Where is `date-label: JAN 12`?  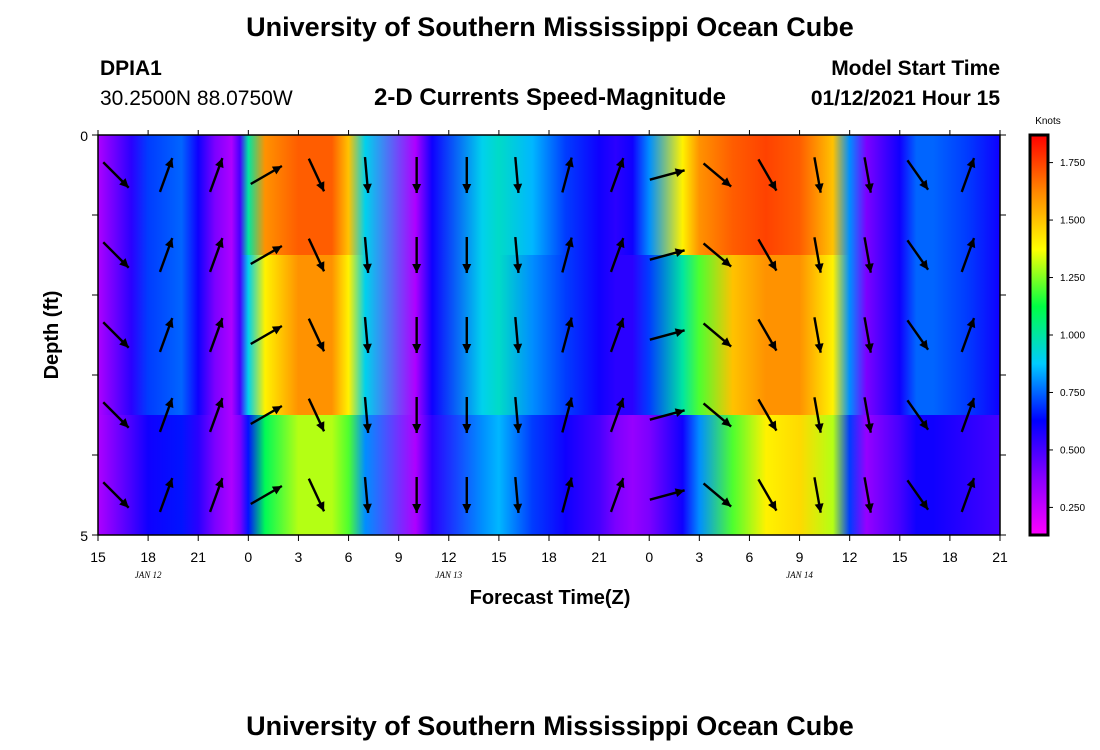 date-label: JAN 12 is located at coordinates (148, 575).